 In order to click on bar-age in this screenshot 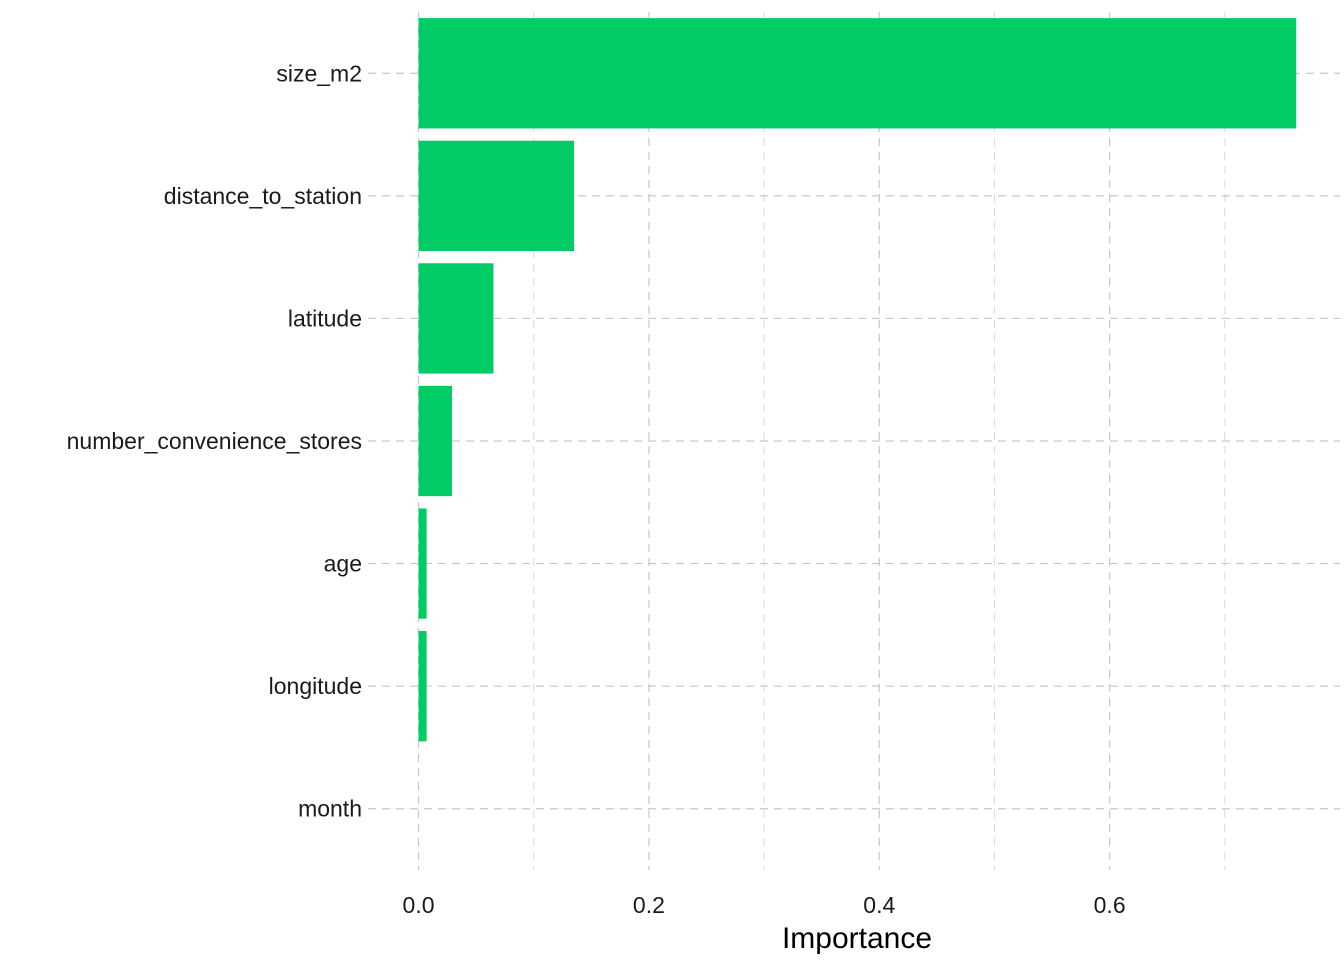, I will do `click(422, 563)`.